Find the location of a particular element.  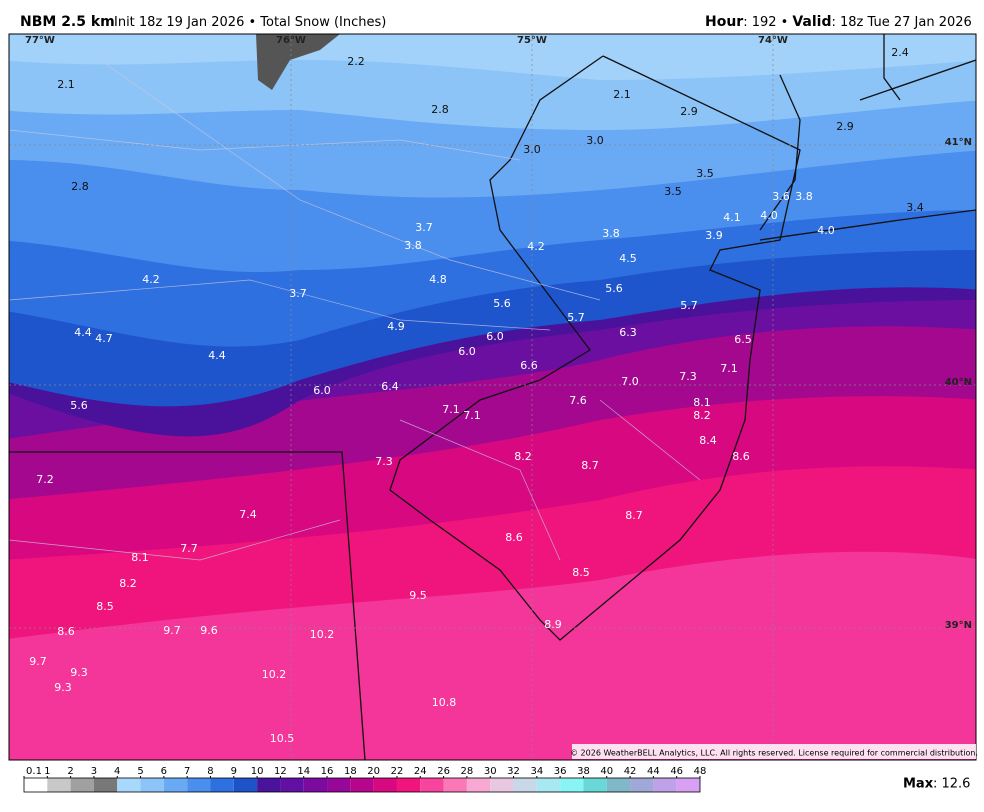

snow-amount-label: 8.1 is located at coordinates (702, 402).